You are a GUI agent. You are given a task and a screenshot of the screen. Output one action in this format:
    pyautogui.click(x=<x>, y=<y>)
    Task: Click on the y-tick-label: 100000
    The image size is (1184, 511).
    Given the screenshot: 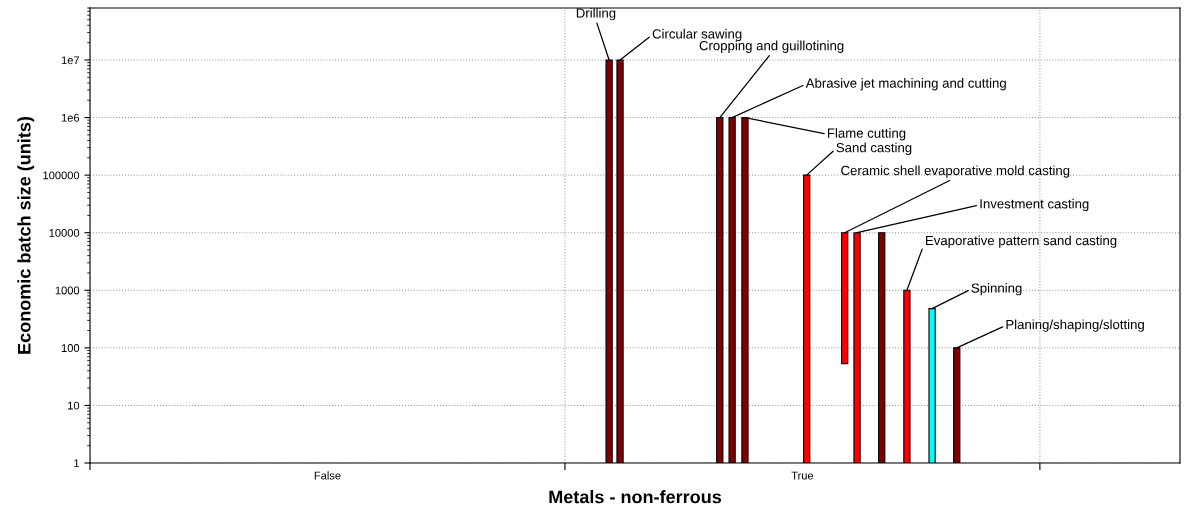 What is the action you would take?
    pyautogui.click(x=61, y=175)
    